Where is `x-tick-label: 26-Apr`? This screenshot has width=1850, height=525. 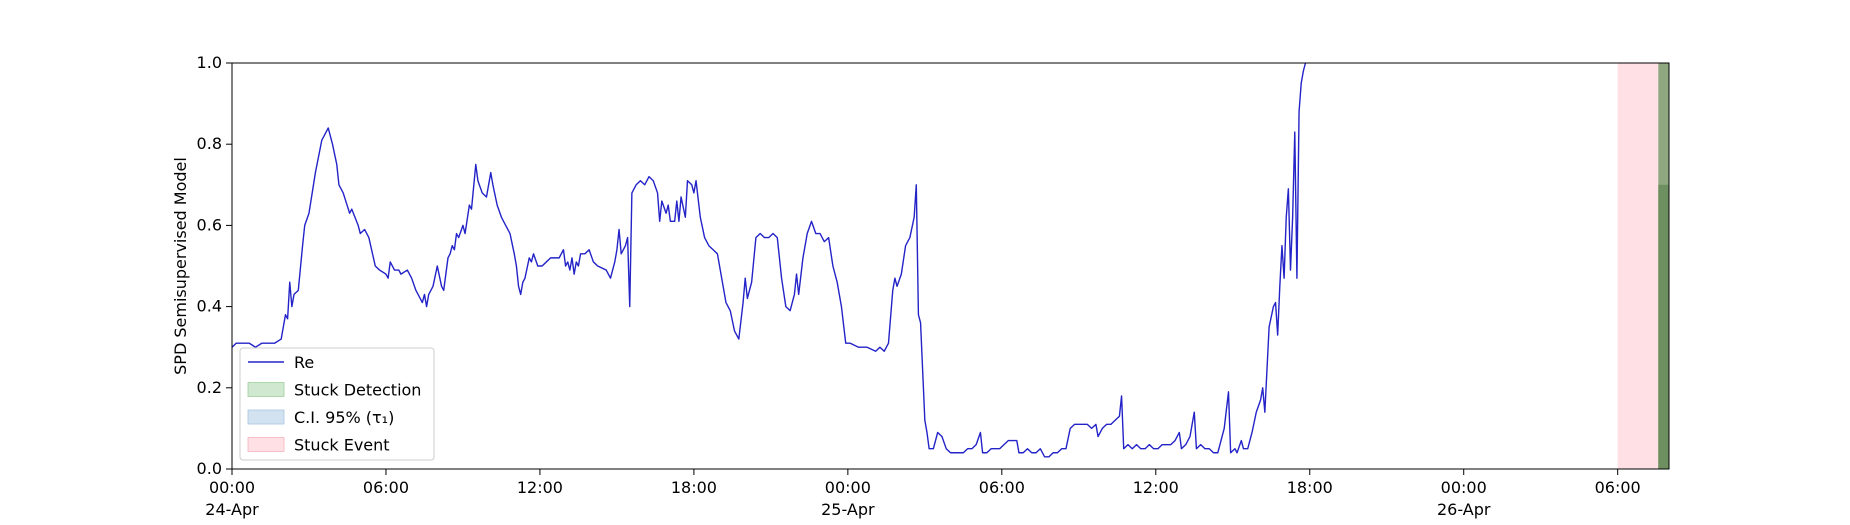
x-tick-label: 26-Apr is located at coordinates (1464, 509).